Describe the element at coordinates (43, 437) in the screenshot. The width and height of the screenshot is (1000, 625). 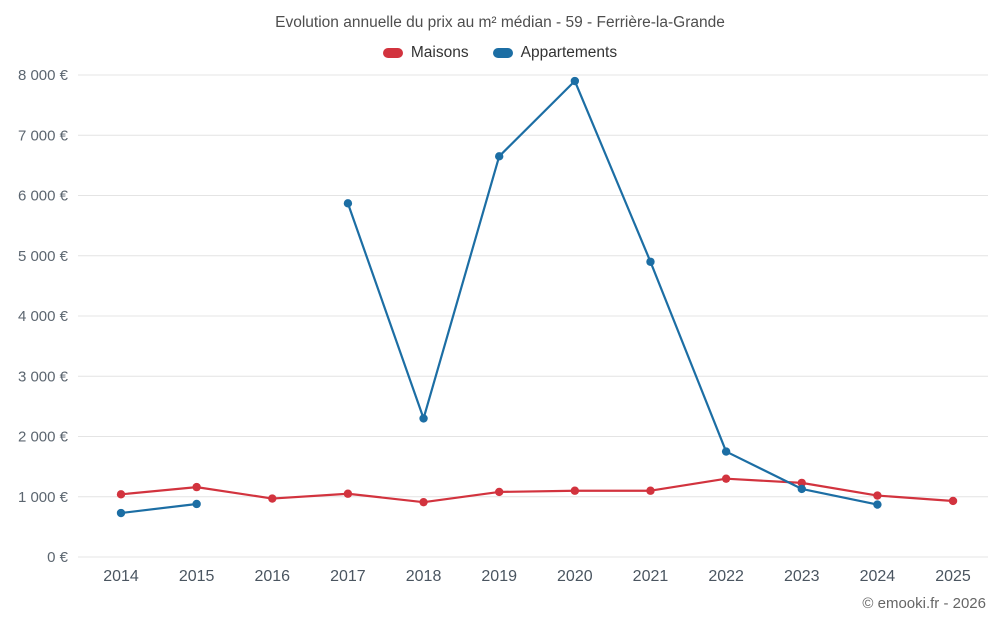
I see `ytick-label: 2 000 €` at that location.